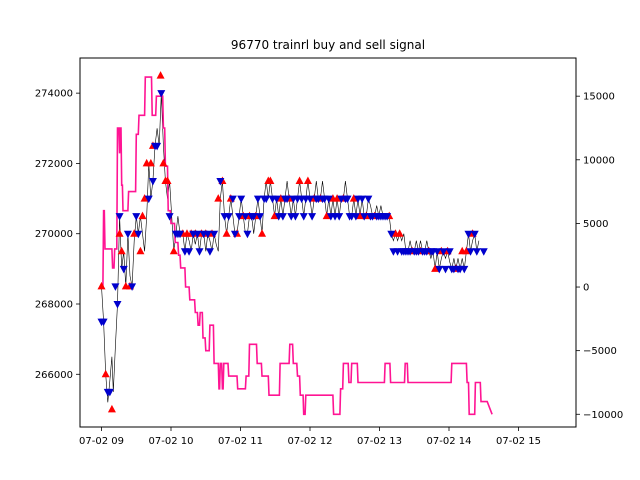 The width and height of the screenshot is (640, 480). Describe the element at coordinates (310, 441) in the screenshot. I see `x-tick-label: 07-02 12` at that location.